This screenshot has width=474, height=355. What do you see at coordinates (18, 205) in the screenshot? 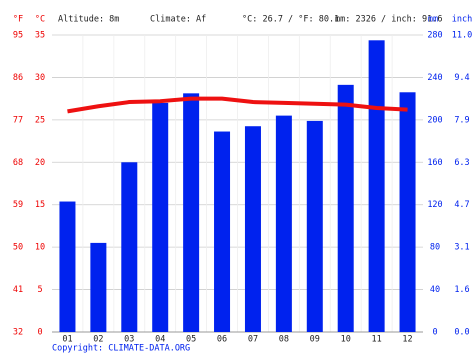
I see `f-tick-label: 59` at bounding box center [18, 205].